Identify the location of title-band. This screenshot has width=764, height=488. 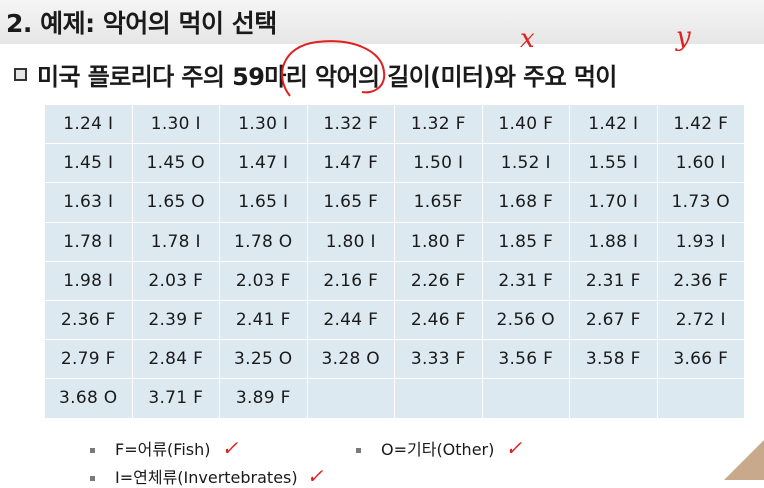
(382, 22).